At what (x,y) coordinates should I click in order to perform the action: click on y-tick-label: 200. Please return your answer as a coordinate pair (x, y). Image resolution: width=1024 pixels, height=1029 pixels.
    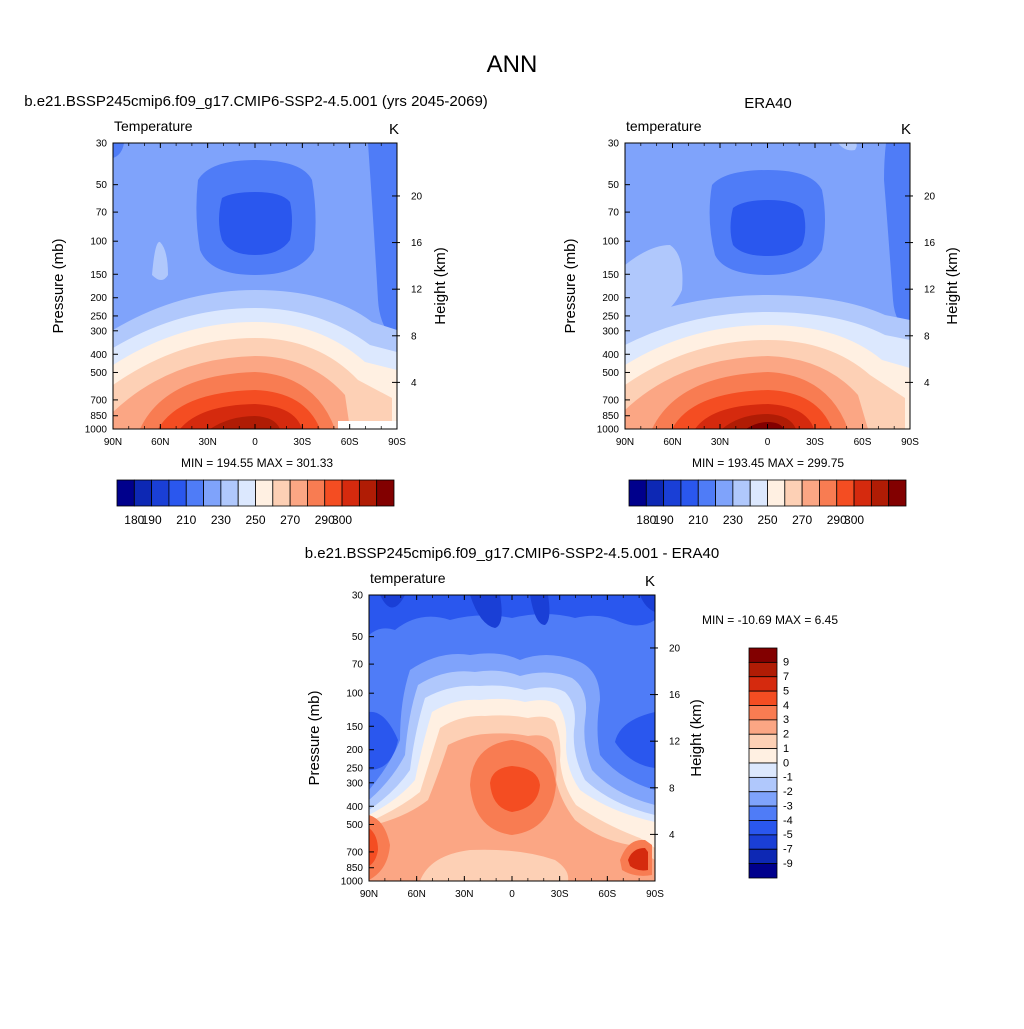
    Looking at the image, I should click on (354, 750).